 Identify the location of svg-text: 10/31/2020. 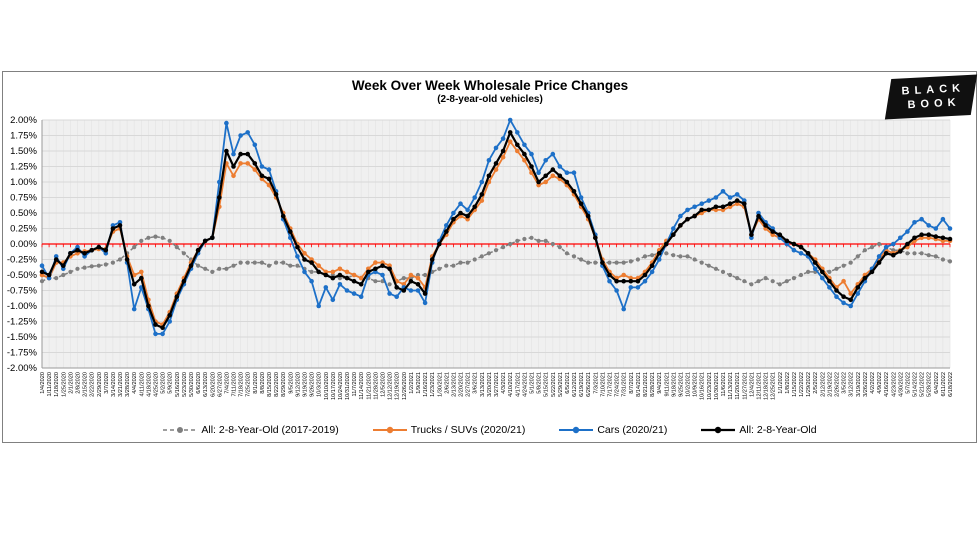
(348, 386).